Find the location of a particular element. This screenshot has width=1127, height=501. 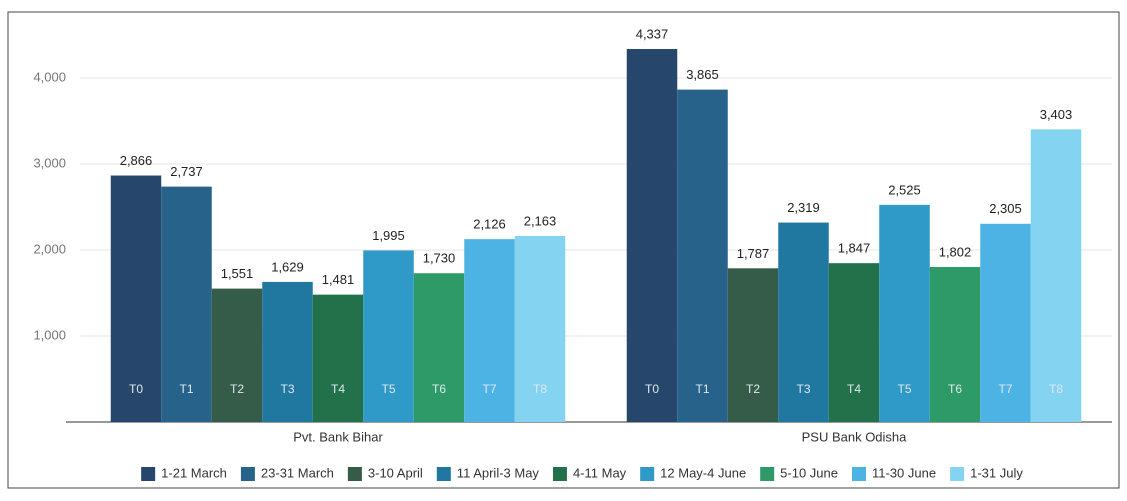

value-label: 2,737 is located at coordinates (186, 171).